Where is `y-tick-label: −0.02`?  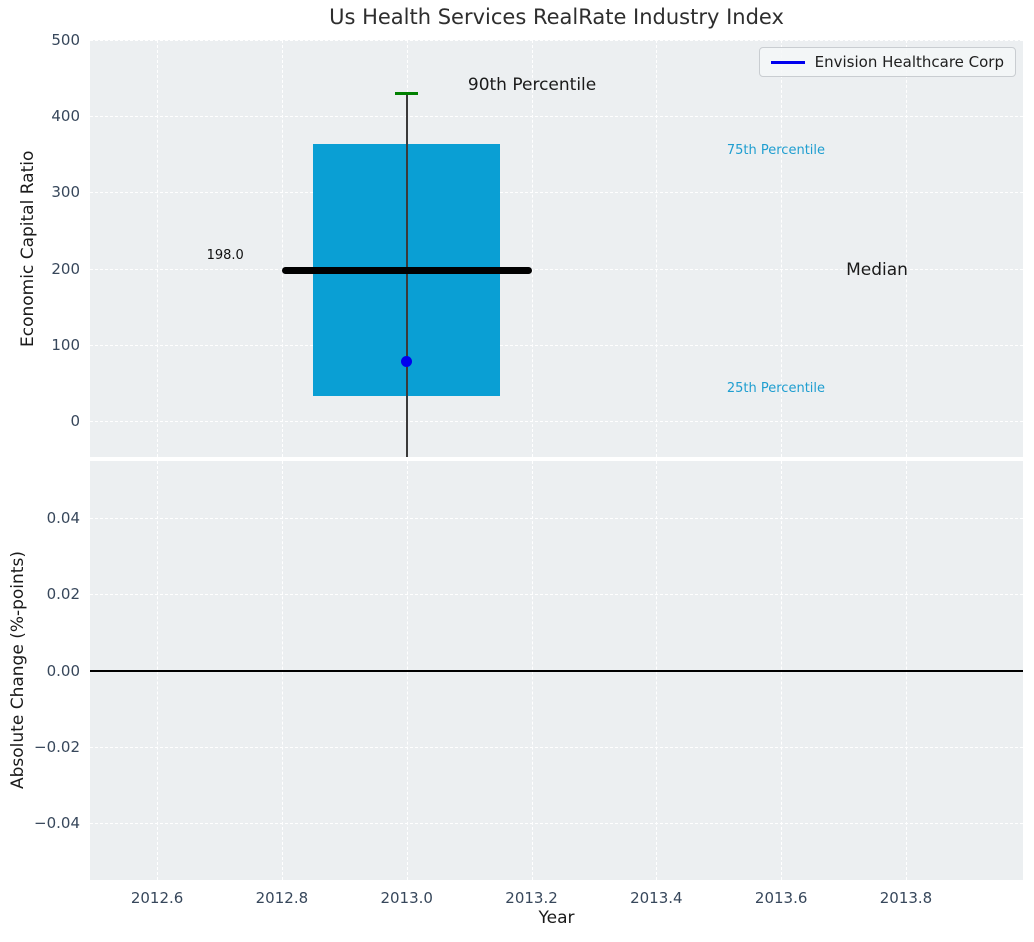 y-tick-label: −0.02 is located at coordinates (57, 746).